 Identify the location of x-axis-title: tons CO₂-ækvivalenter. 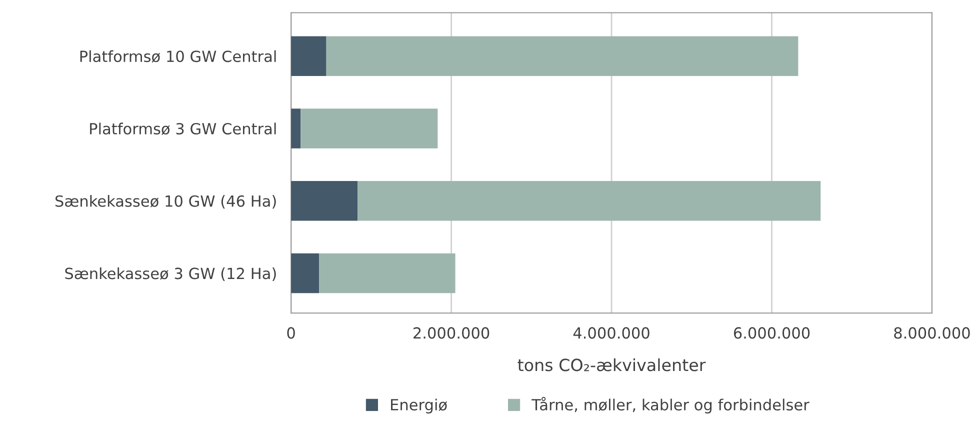
(612, 365).